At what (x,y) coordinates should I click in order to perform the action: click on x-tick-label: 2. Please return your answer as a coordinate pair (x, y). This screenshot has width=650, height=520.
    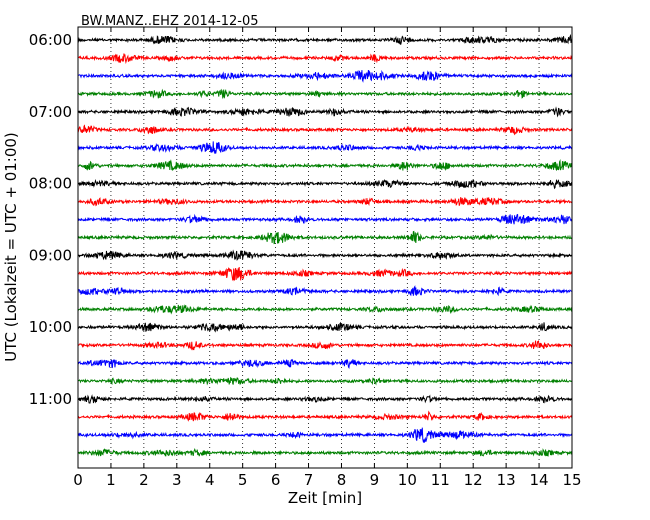
    Looking at the image, I should click on (144, 480).